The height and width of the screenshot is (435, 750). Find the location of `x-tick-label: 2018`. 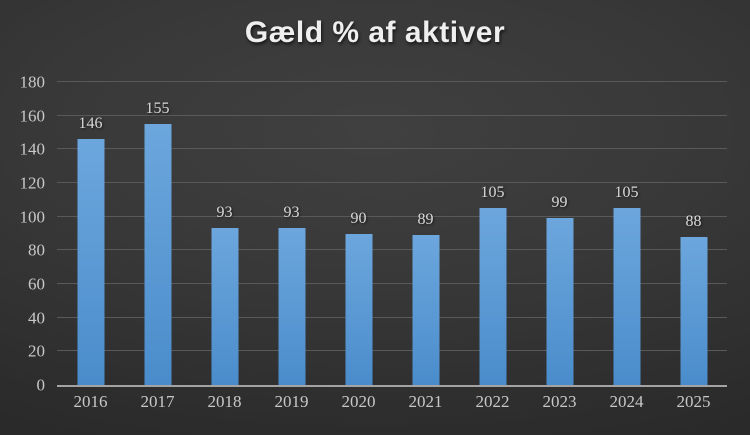

x-tick-label: 2018 is located at coordinates (224, 401).